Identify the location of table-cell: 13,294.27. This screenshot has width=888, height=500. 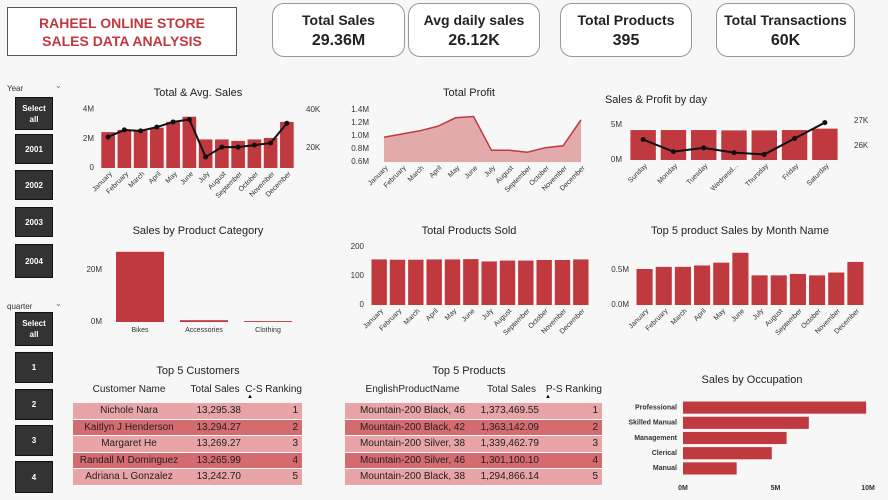
(219, 427).